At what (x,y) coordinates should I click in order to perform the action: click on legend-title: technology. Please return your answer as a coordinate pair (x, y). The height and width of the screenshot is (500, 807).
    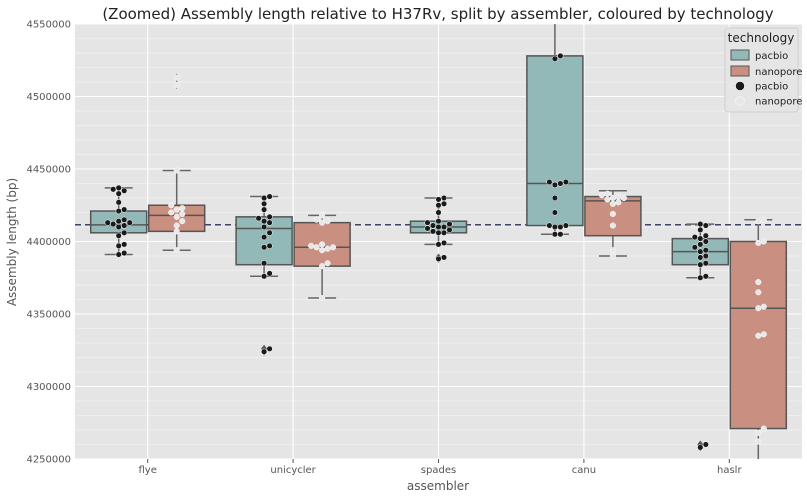
    Looking at the image, I should click on (761, 38).